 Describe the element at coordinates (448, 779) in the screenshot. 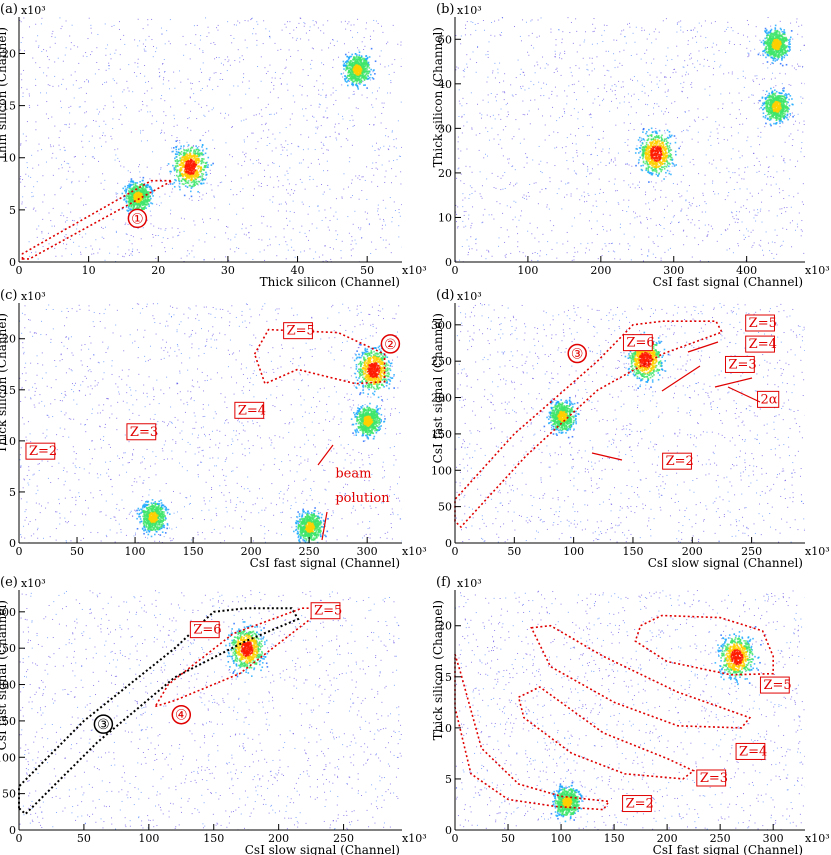

I see `y-tick-label: 5` at that location.